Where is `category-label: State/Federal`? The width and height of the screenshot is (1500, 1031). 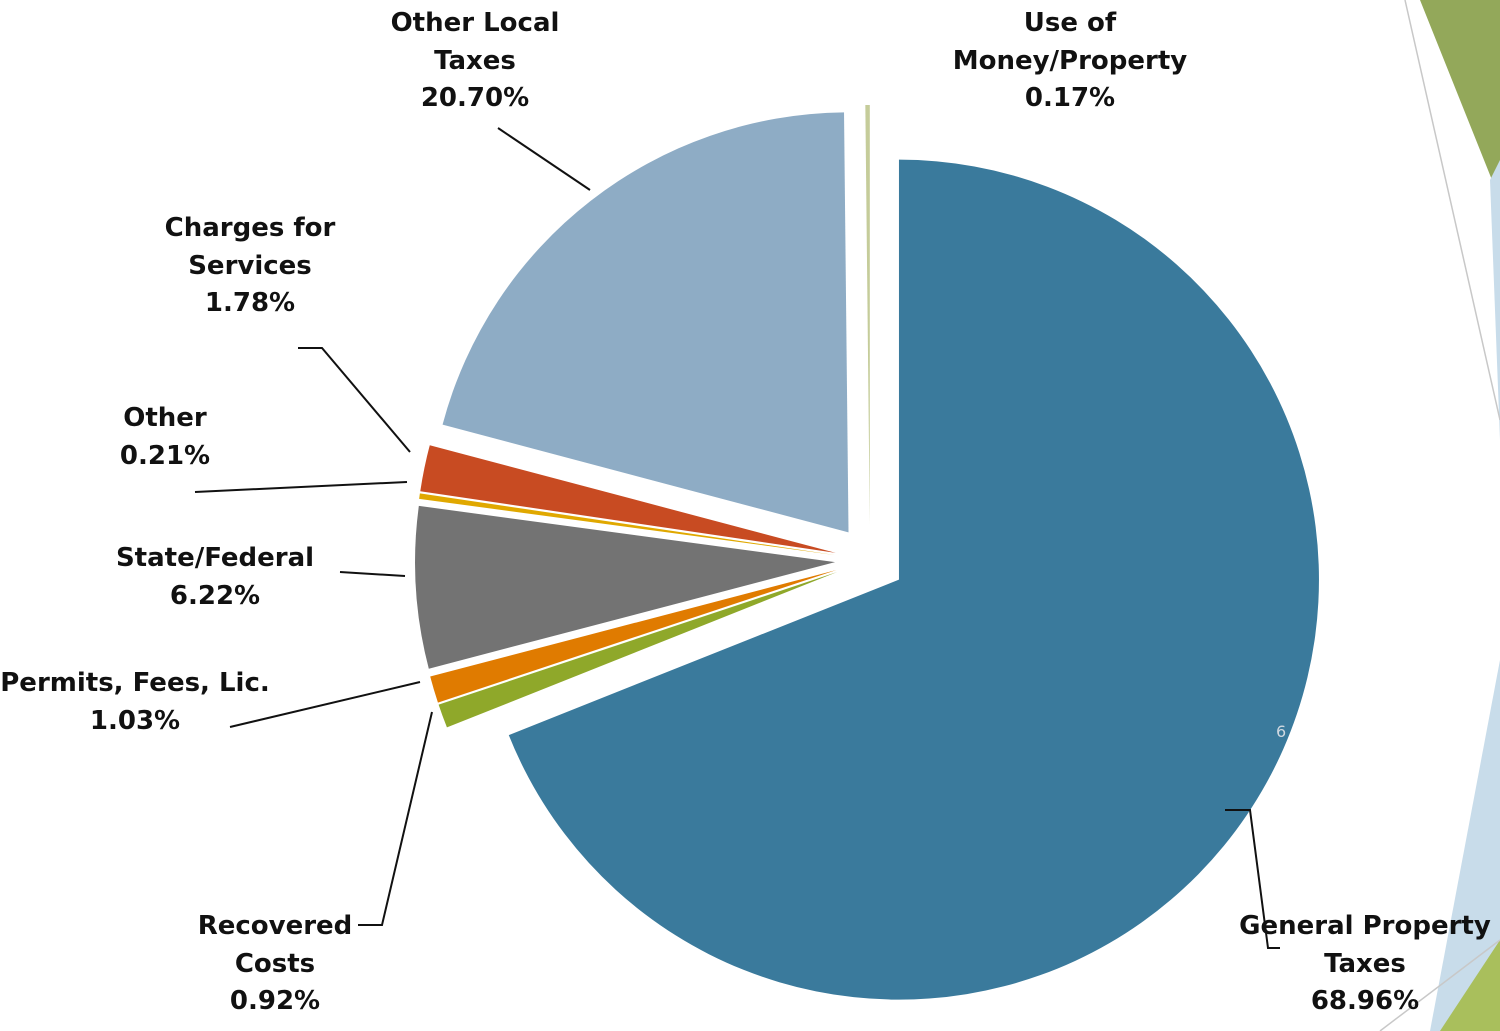 category-label: State/Federal is located at coordinates (215, 558).